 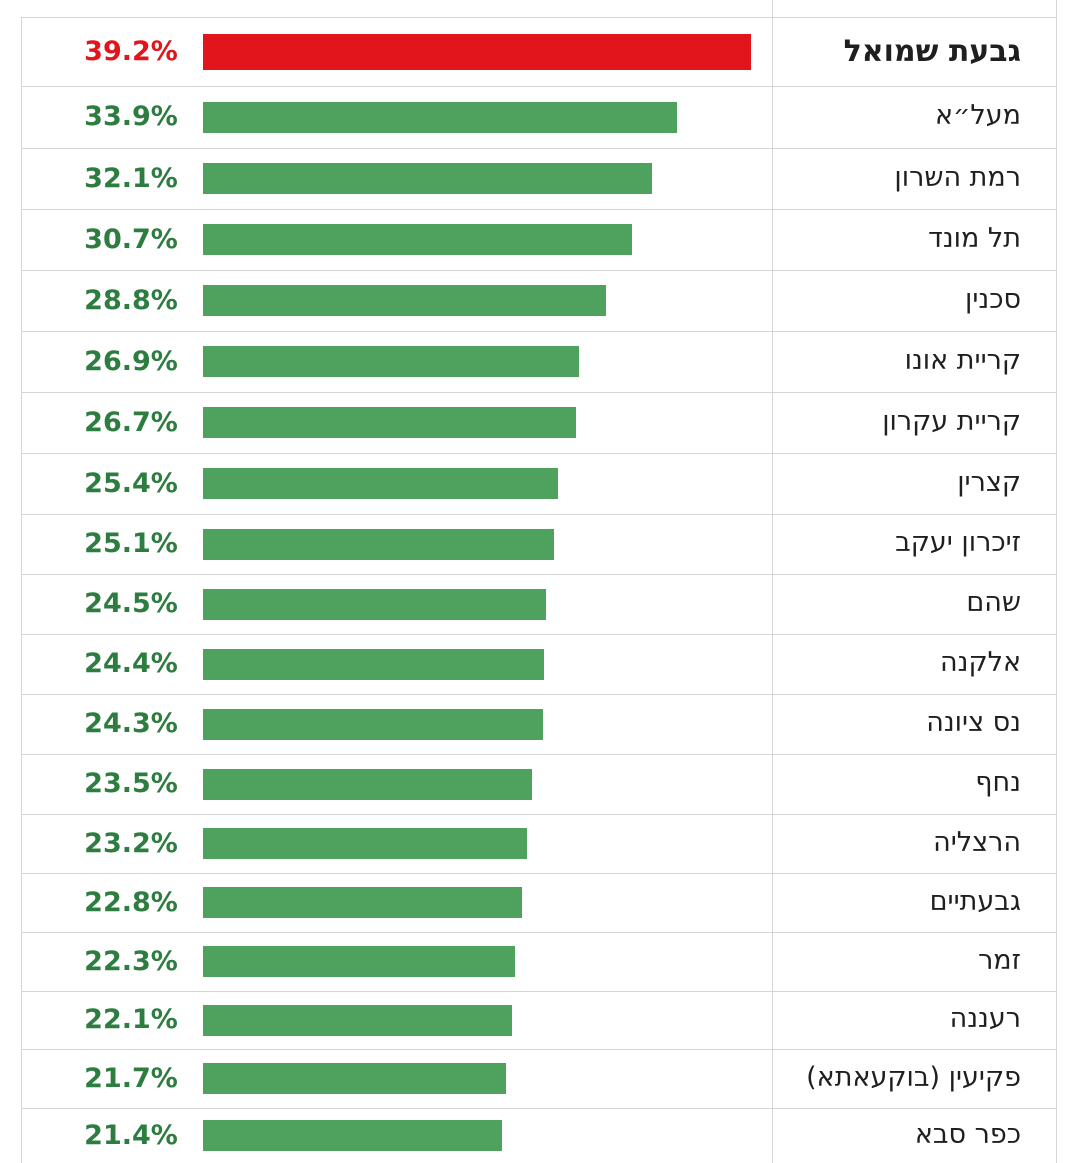 I want to click on data-label: 22.8%, so click(x=131, y=902).